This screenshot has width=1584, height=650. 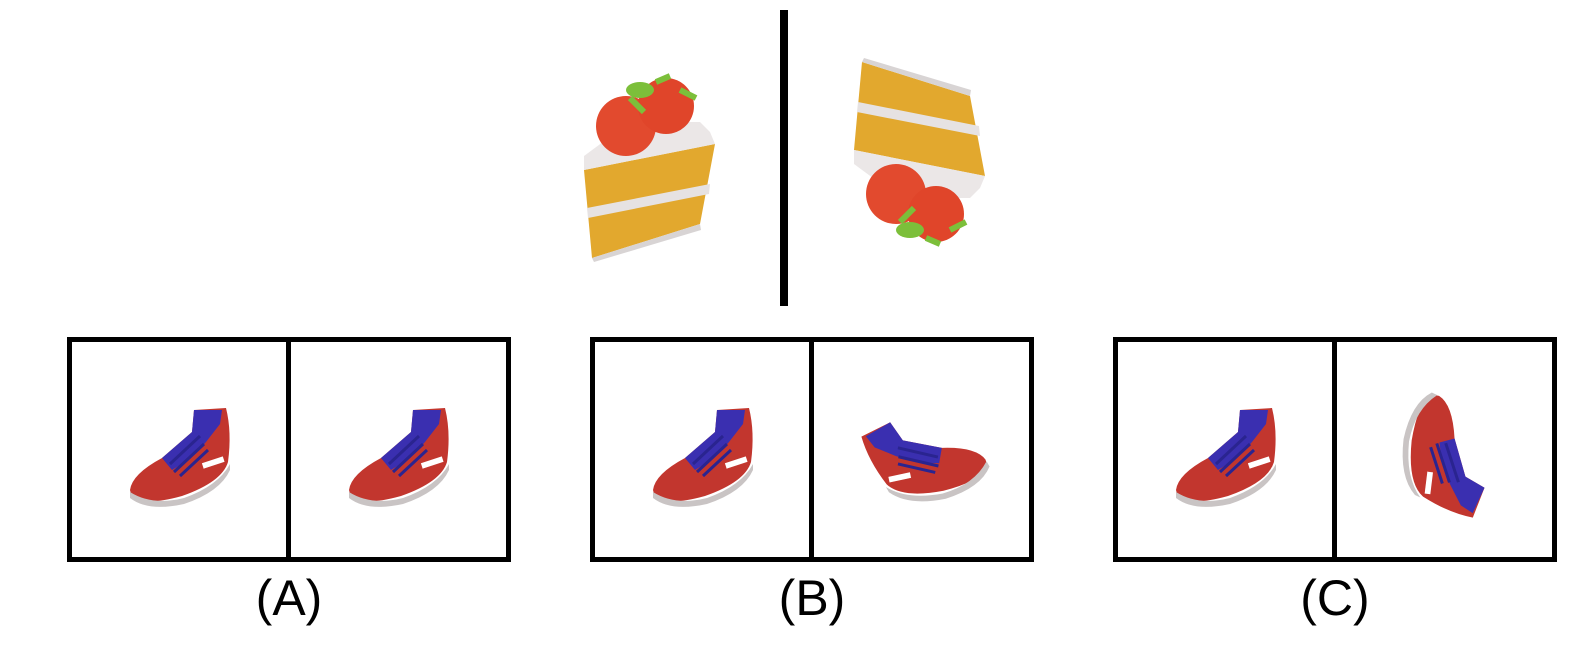 What do you see at coordinates (1335, 598) in the screenshot?
I see `option-c-label: (C)` at bounding box center [1335, 598].